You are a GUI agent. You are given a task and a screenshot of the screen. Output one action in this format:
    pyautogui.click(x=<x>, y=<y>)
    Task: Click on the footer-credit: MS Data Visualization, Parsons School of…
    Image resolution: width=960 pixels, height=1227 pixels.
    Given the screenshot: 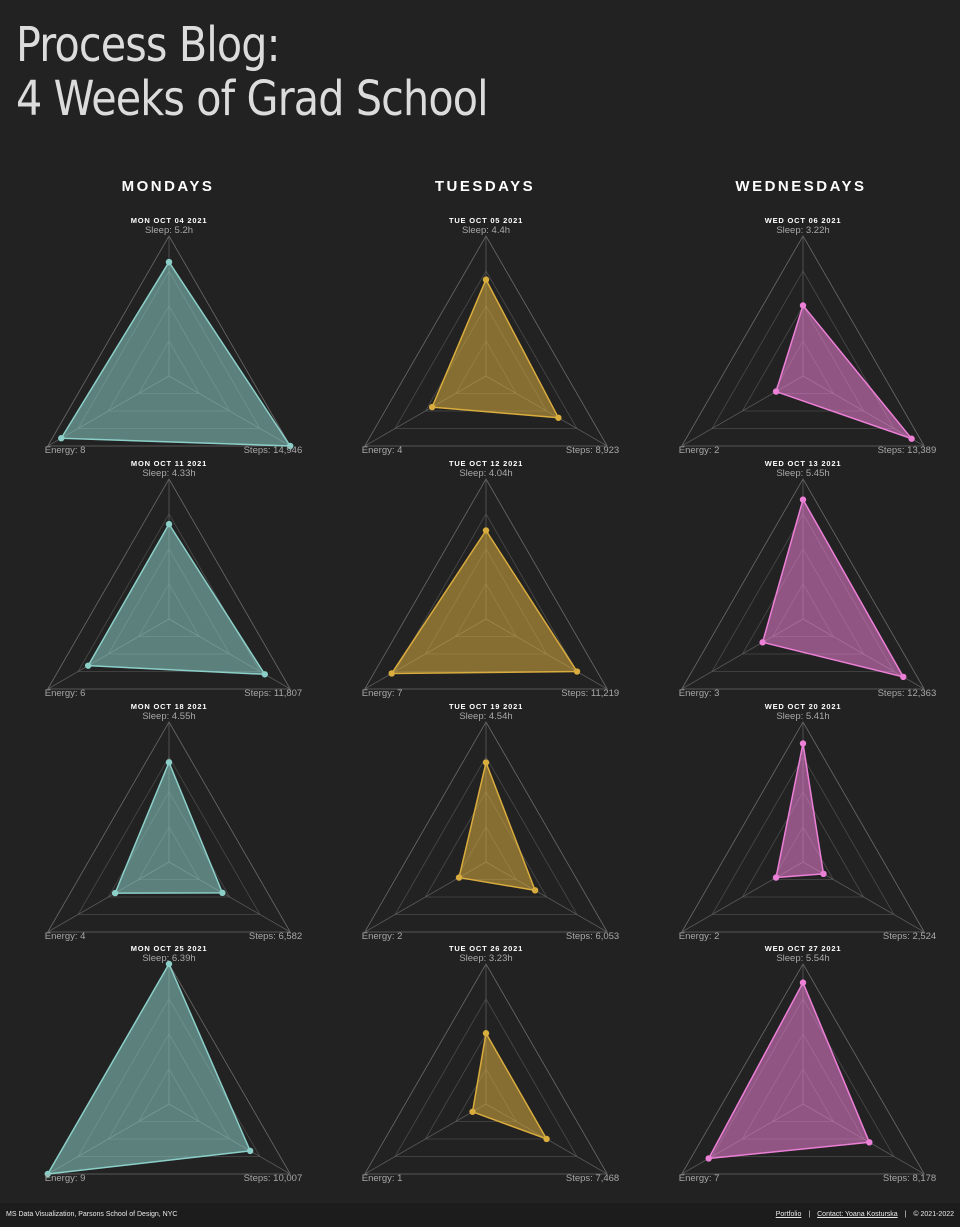 What is the action you would take?
    pyautogui.click(x=92, y=1214)
    